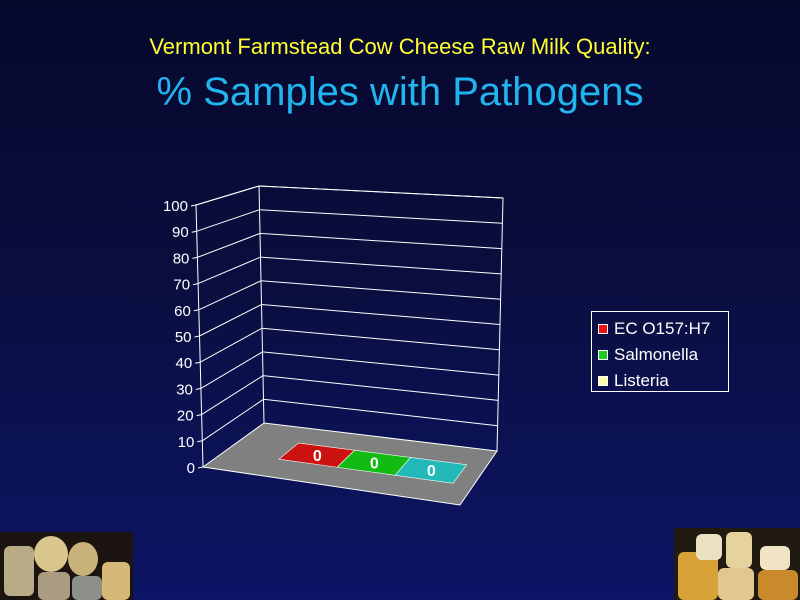 This screenshot has width=800, height=600. I want to click on y-axis-ticks: 0 10 20 30 40 50 60 70 80 90 100, so click(183, 337).